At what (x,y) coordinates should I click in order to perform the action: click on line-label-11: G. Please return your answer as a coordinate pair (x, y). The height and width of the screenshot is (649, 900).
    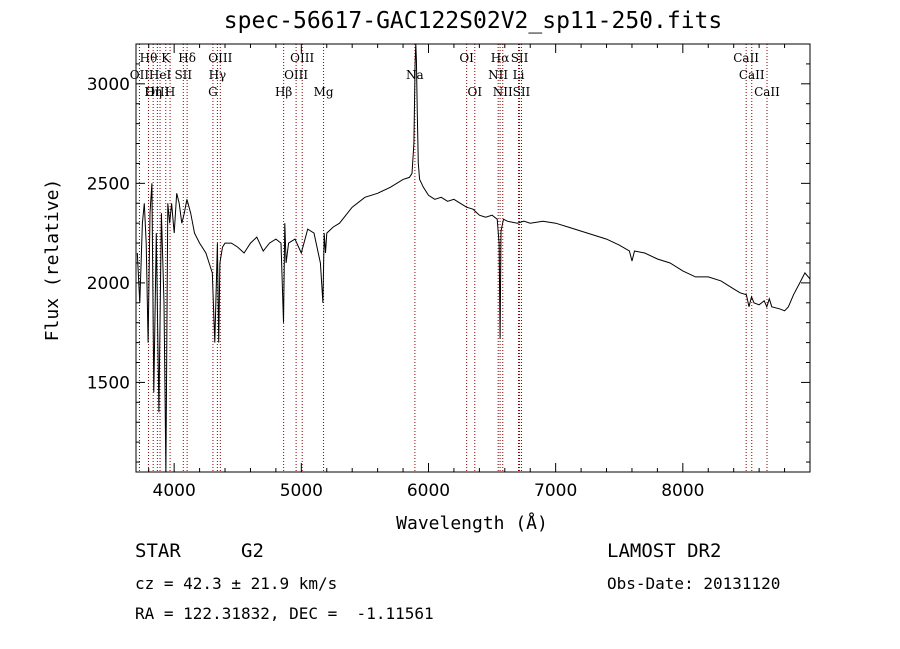
    Looking at the image, I should click on (213, 92).